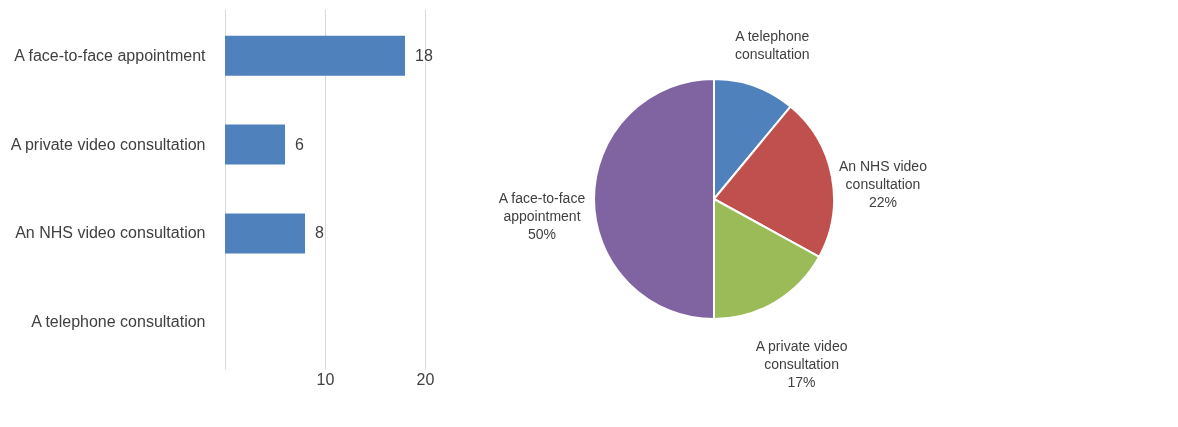 This screenshot has height=427, width=1178. Describe the element at coordinates (319, 233) in the screenshot. I see `data-label: 8` at that location.